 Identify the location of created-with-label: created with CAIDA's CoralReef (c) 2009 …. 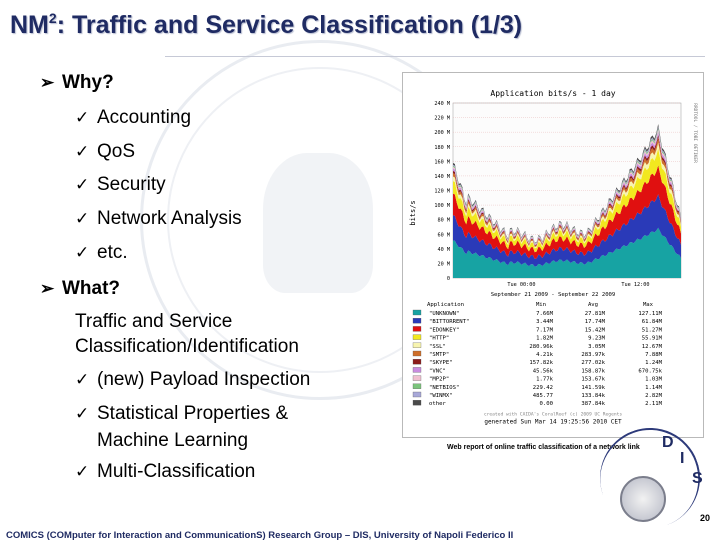
(553, 414).